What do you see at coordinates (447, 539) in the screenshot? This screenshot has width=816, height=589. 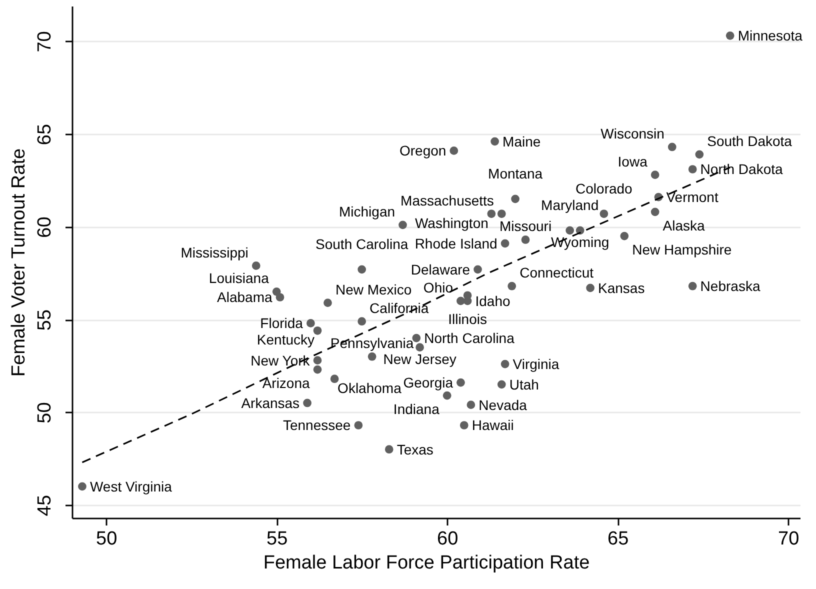 I see `x-tick-label: 60` at bounding box center [447, 539].